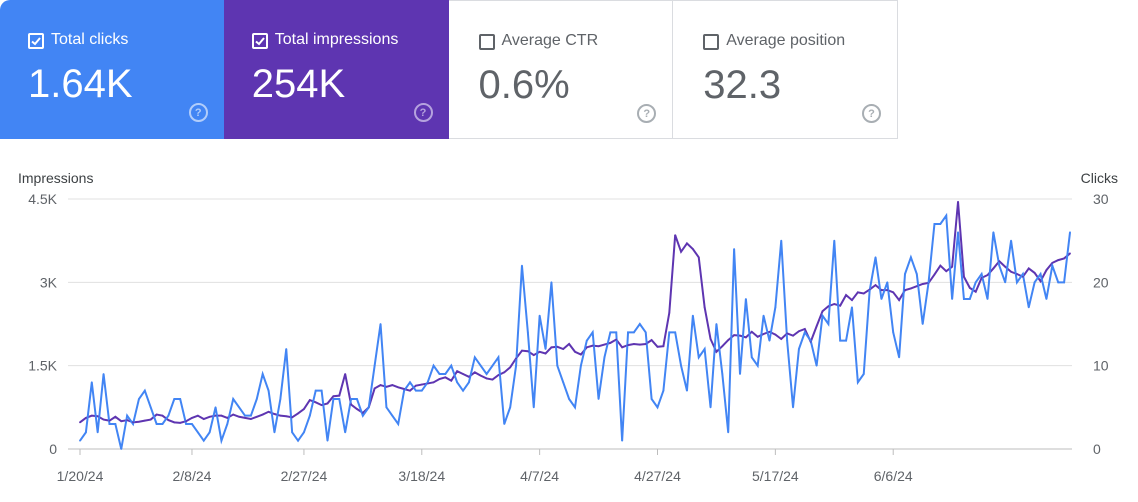 This screenshot has height=502, width=1138. What do you see at coordinates (561, 69) in the screenshot?
I see `metric-card-average-ctr: Average CTR 0.6% ?` at bounding box center [561, 69].